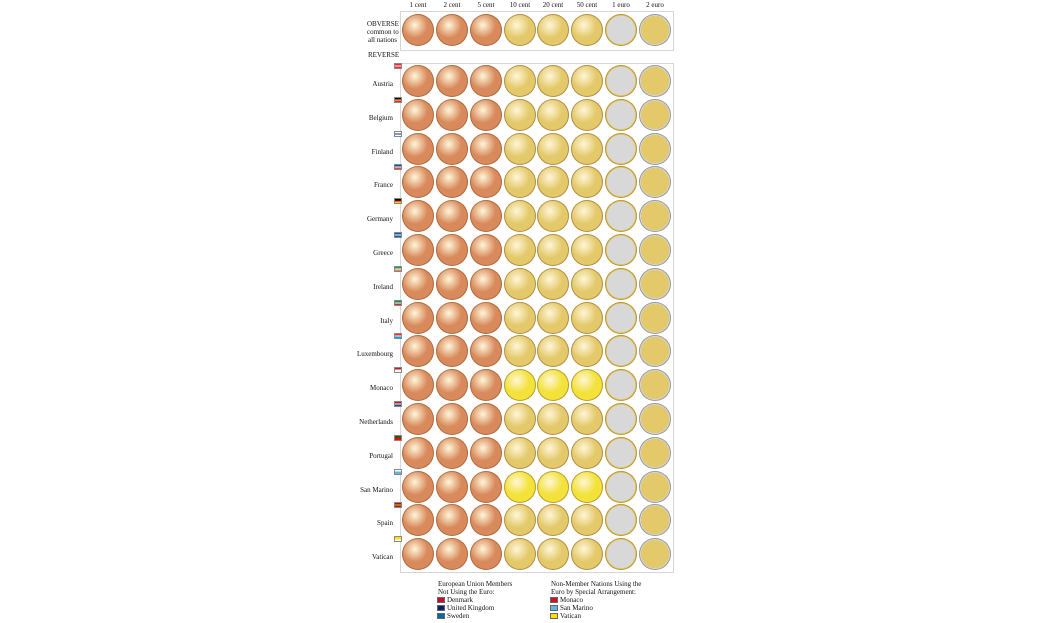 The image size is (1043, 623). Describe the element at coordinates (382, 40) in the screenshot. I see `obverse-label-3: all nations` at that location.